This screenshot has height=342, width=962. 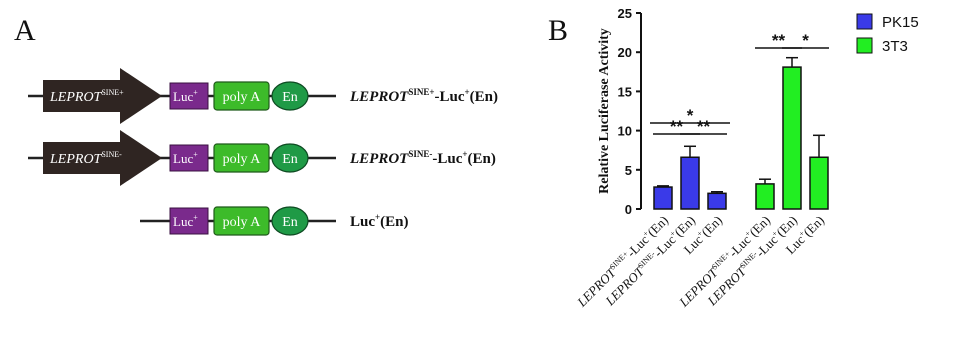 I want to click on construct-name: LEPROTSINE+-Luc+(En), so click(x=423, y=96).